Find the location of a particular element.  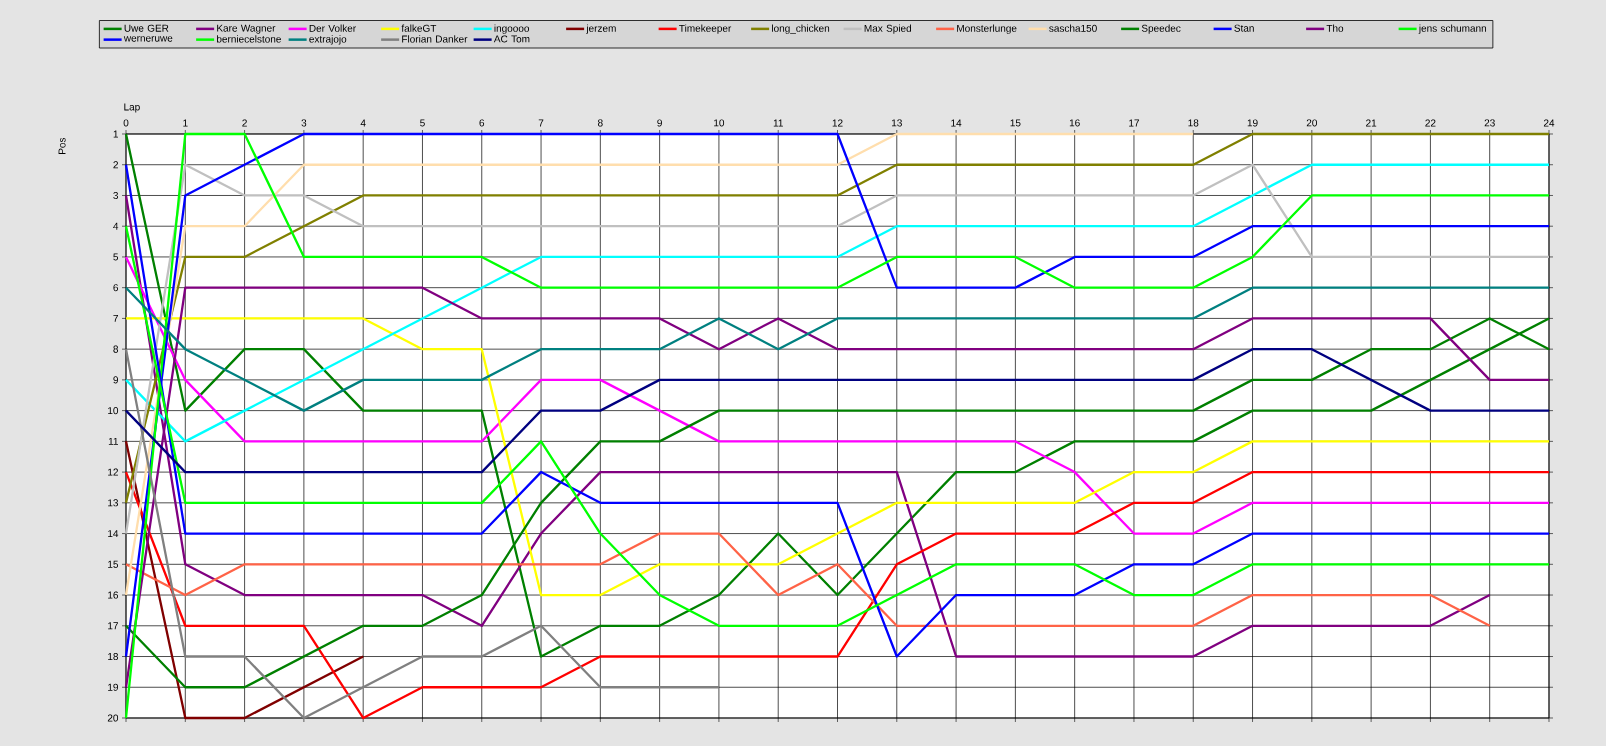

y-tick-label: 19 is located at coordinates (113, 687).